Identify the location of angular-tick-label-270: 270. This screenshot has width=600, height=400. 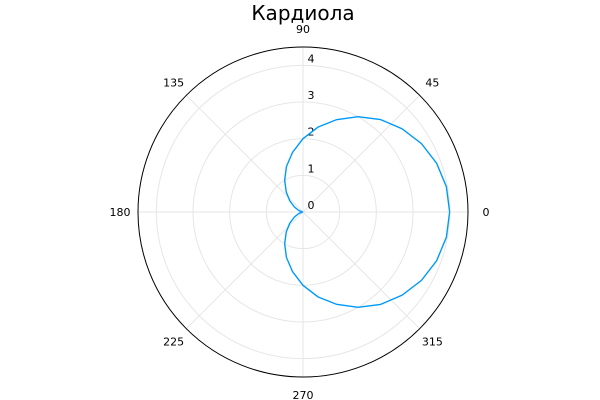
(303, 394).